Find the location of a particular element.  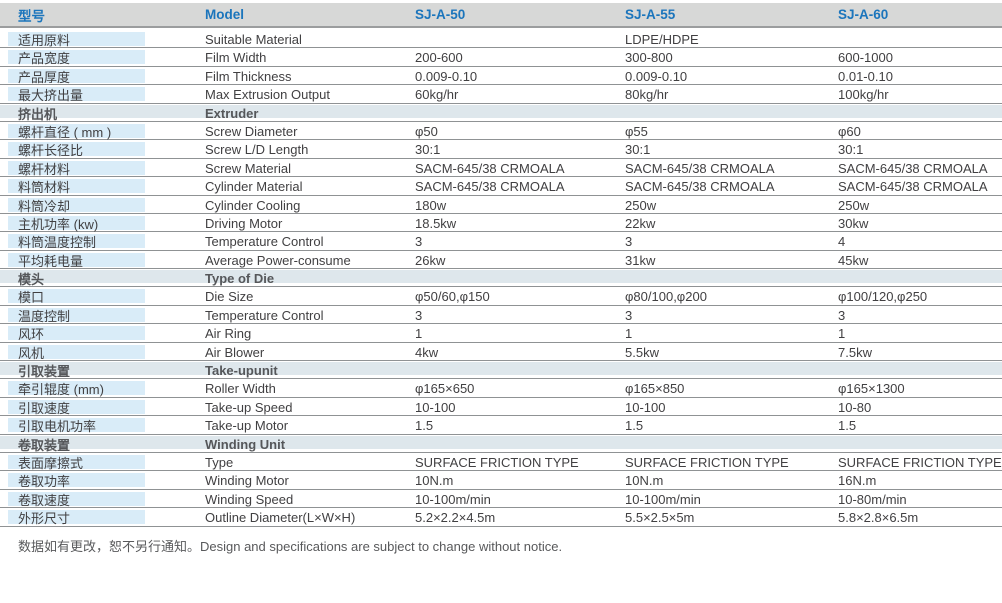

row-label-cn: 料筒冷却 is located at coordinates (98, 205).